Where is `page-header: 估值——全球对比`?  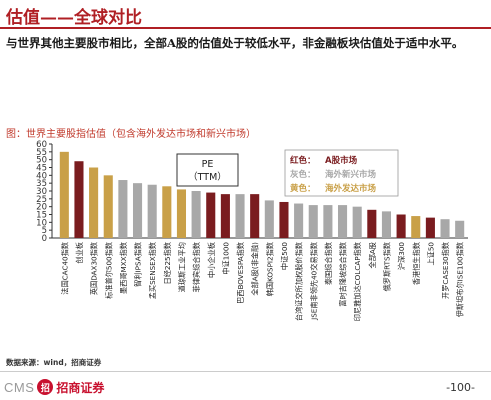
page-header: 估值——全球对比 is located at coordinates (245, 14).